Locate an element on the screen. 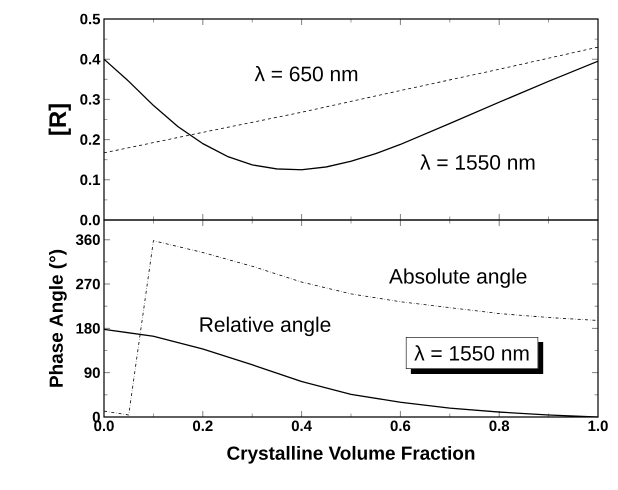  y-tick-label: 0.4 is located at coordinates (90, 59).